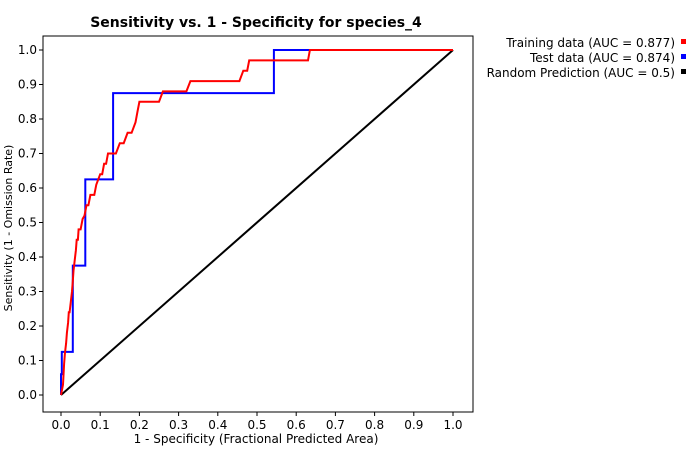 The width and height of the screenshot is (700, 450). What do you see at coordinates (217, 425) in the screenshot?
I see `x-tick-label: 0.4` at bounding box center [217, 425].